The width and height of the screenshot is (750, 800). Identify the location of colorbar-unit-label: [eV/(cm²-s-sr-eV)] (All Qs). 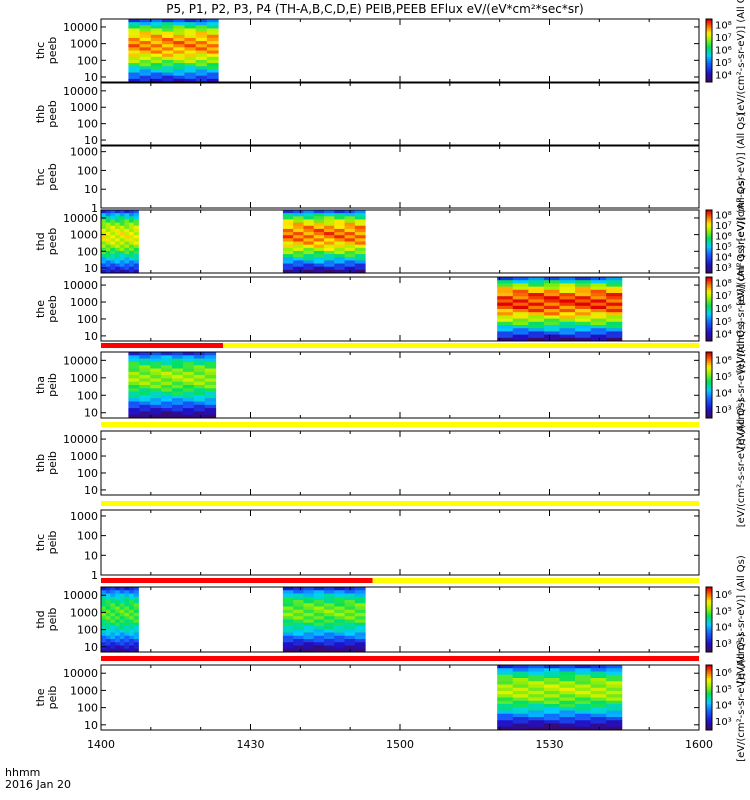
(741, 385).